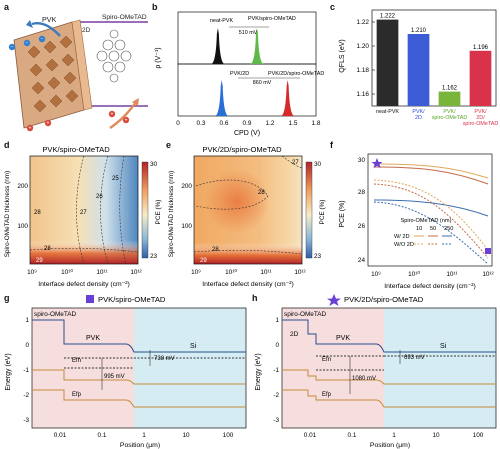 The width and height of the screenshot is (500, 449). What do you see at coordinates (248, 33) in the screenshot?
I see `top-gap-label: 510 mV` at bounding box center [248, 33].